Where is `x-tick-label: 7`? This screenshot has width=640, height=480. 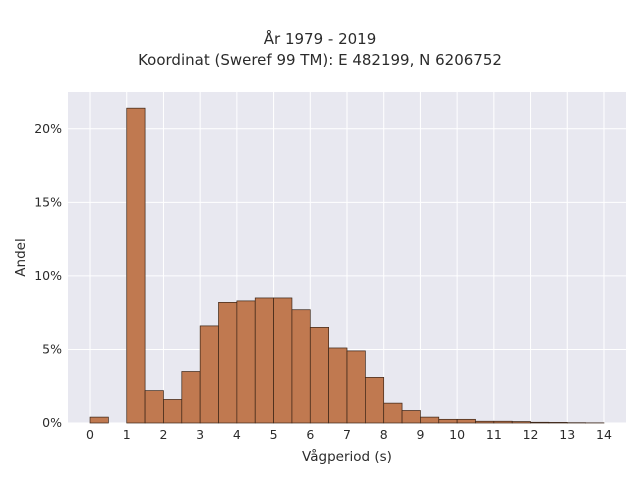
x-tick-label: 7 is located at coordinates (347, 434).